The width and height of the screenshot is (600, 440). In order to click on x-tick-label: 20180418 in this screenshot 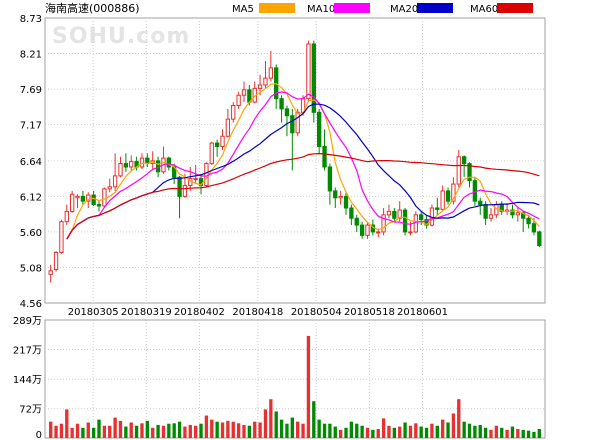, I will do `click(257, 312)`.